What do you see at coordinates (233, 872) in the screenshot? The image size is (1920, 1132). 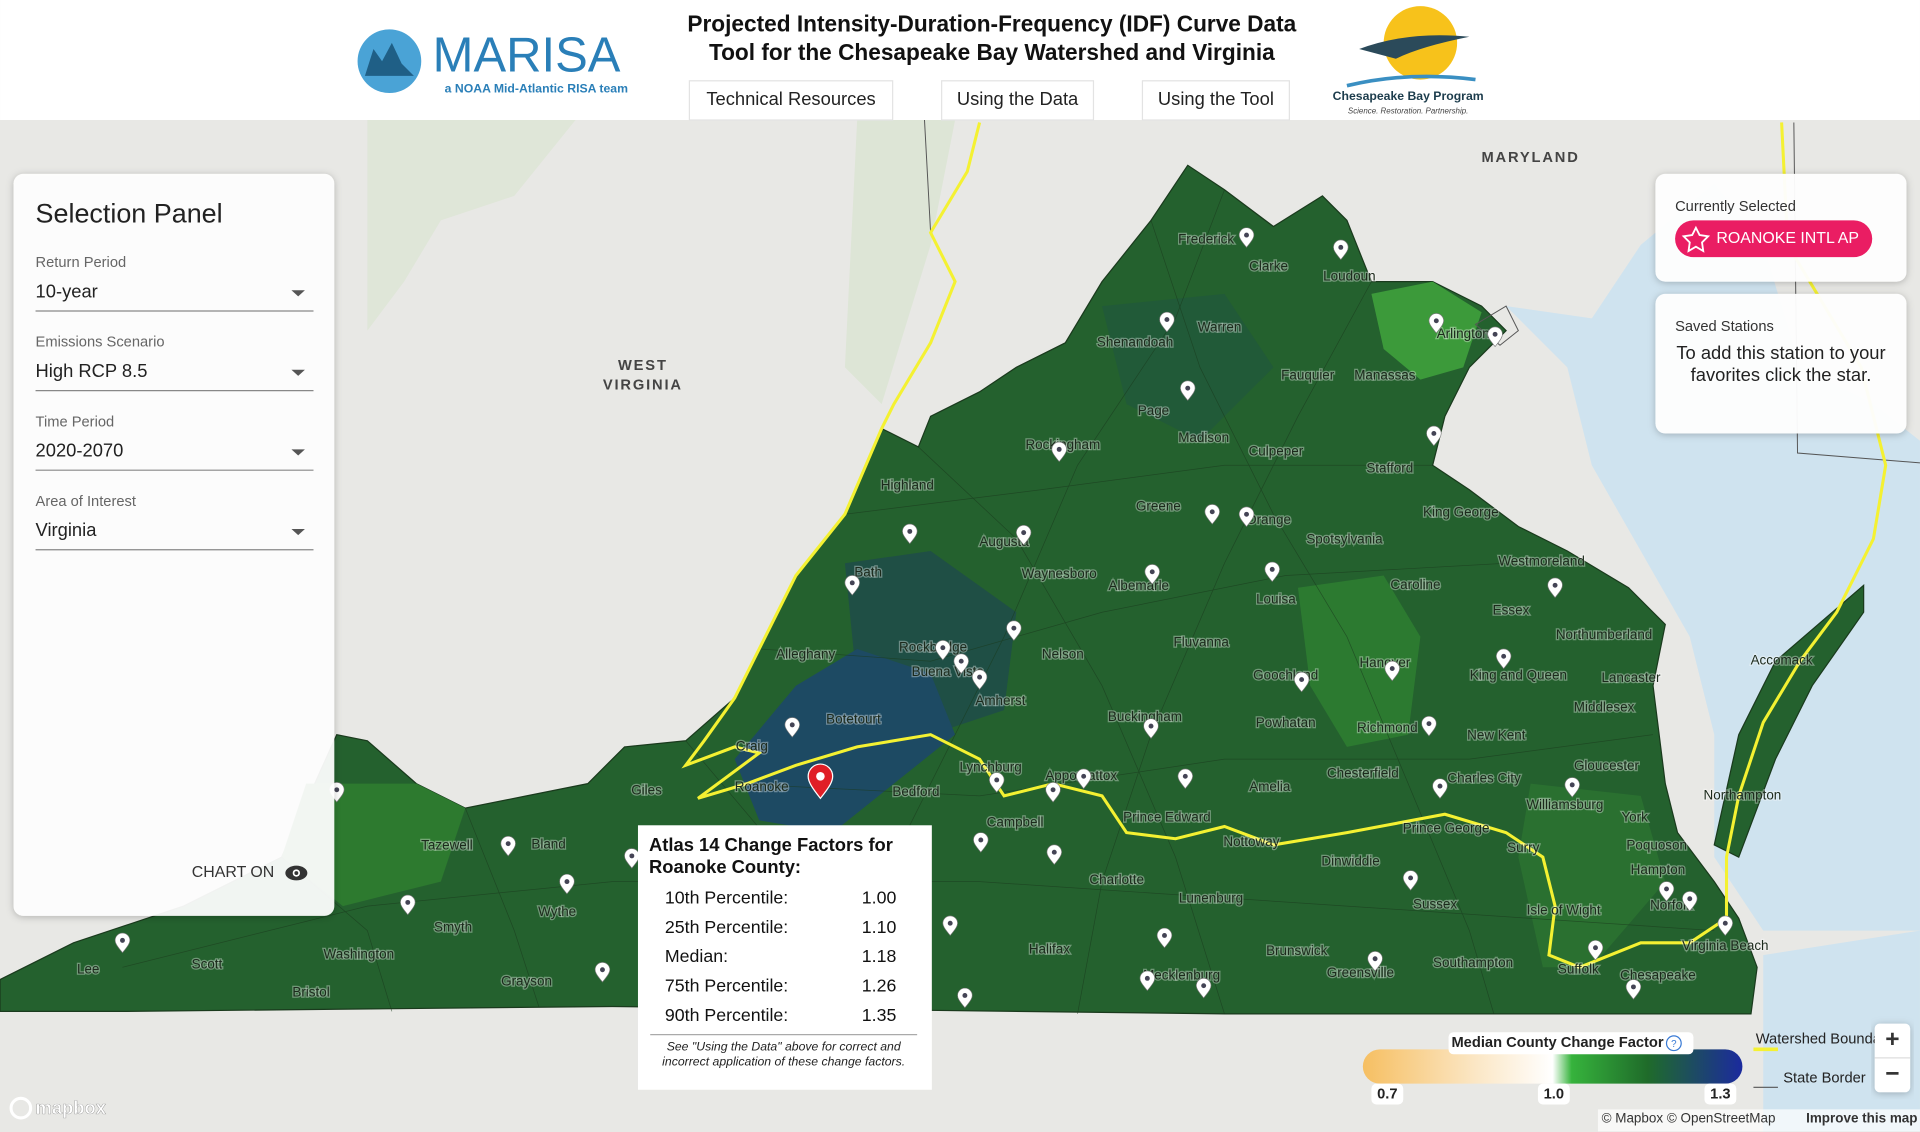 I see `chart-toggle: CHART ON` at bounding box center [233, 872].